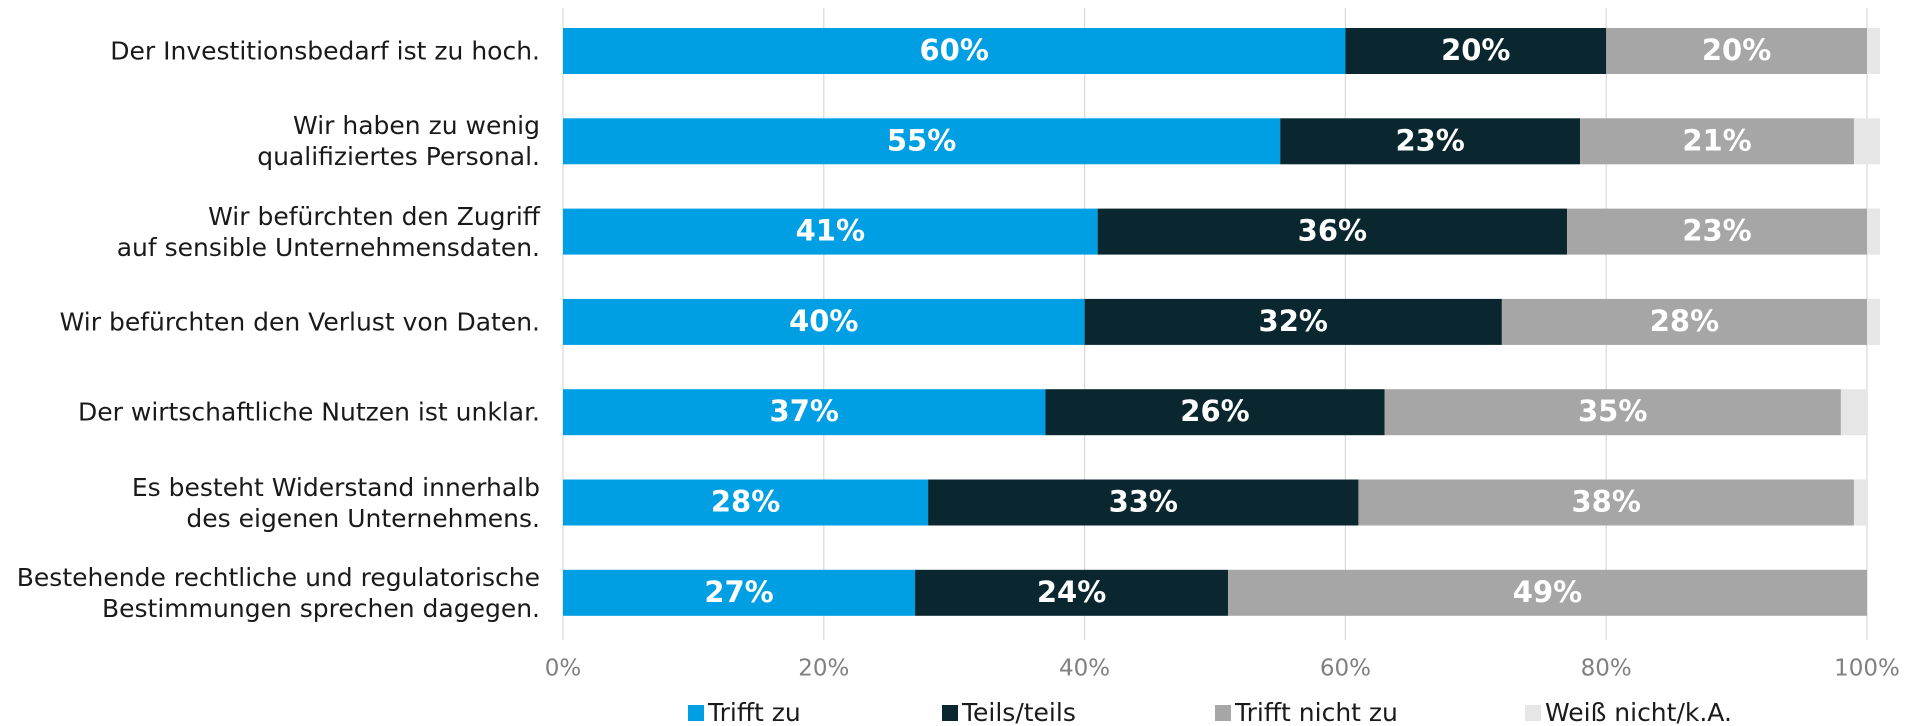 The height and width of the screenshot is (726, 1905). I want to click on data-label: 60%, so click(953, 50).